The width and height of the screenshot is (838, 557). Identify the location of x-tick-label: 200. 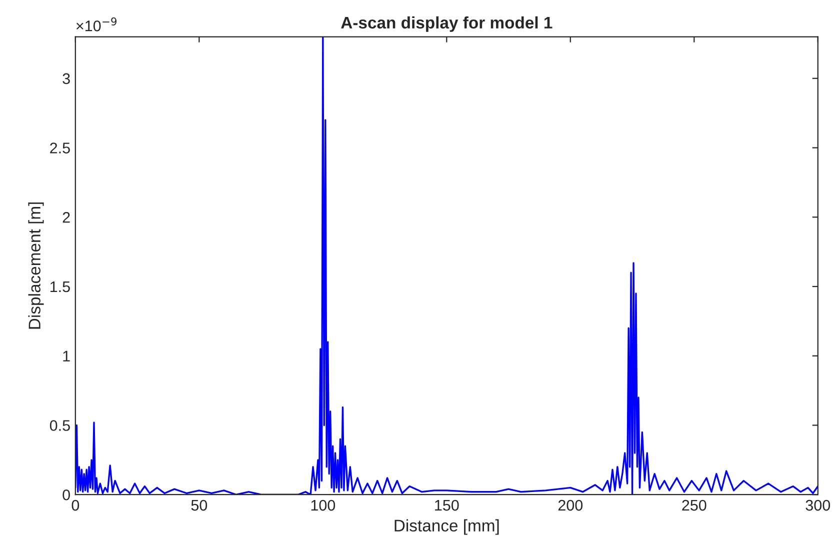
(570, 505).